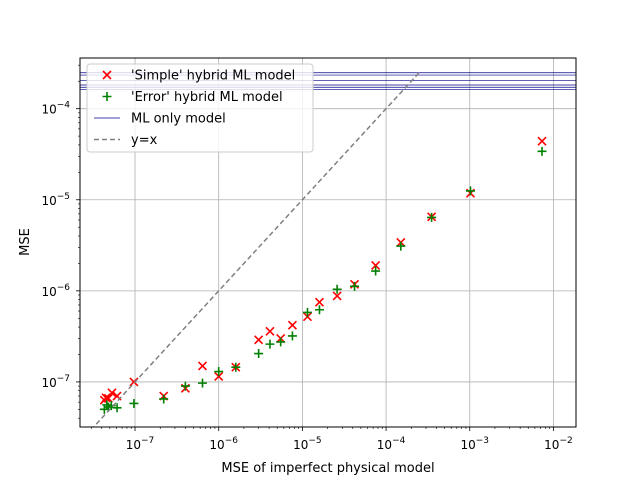  I want to click on x-tick-label: 10⁻⁵, so click(307, 444).